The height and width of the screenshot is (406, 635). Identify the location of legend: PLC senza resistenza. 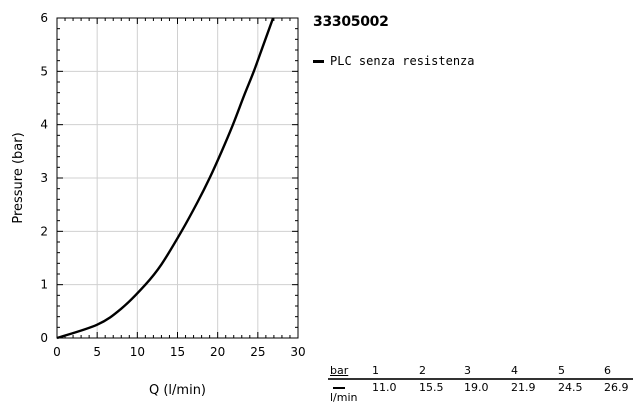
(394, 61).